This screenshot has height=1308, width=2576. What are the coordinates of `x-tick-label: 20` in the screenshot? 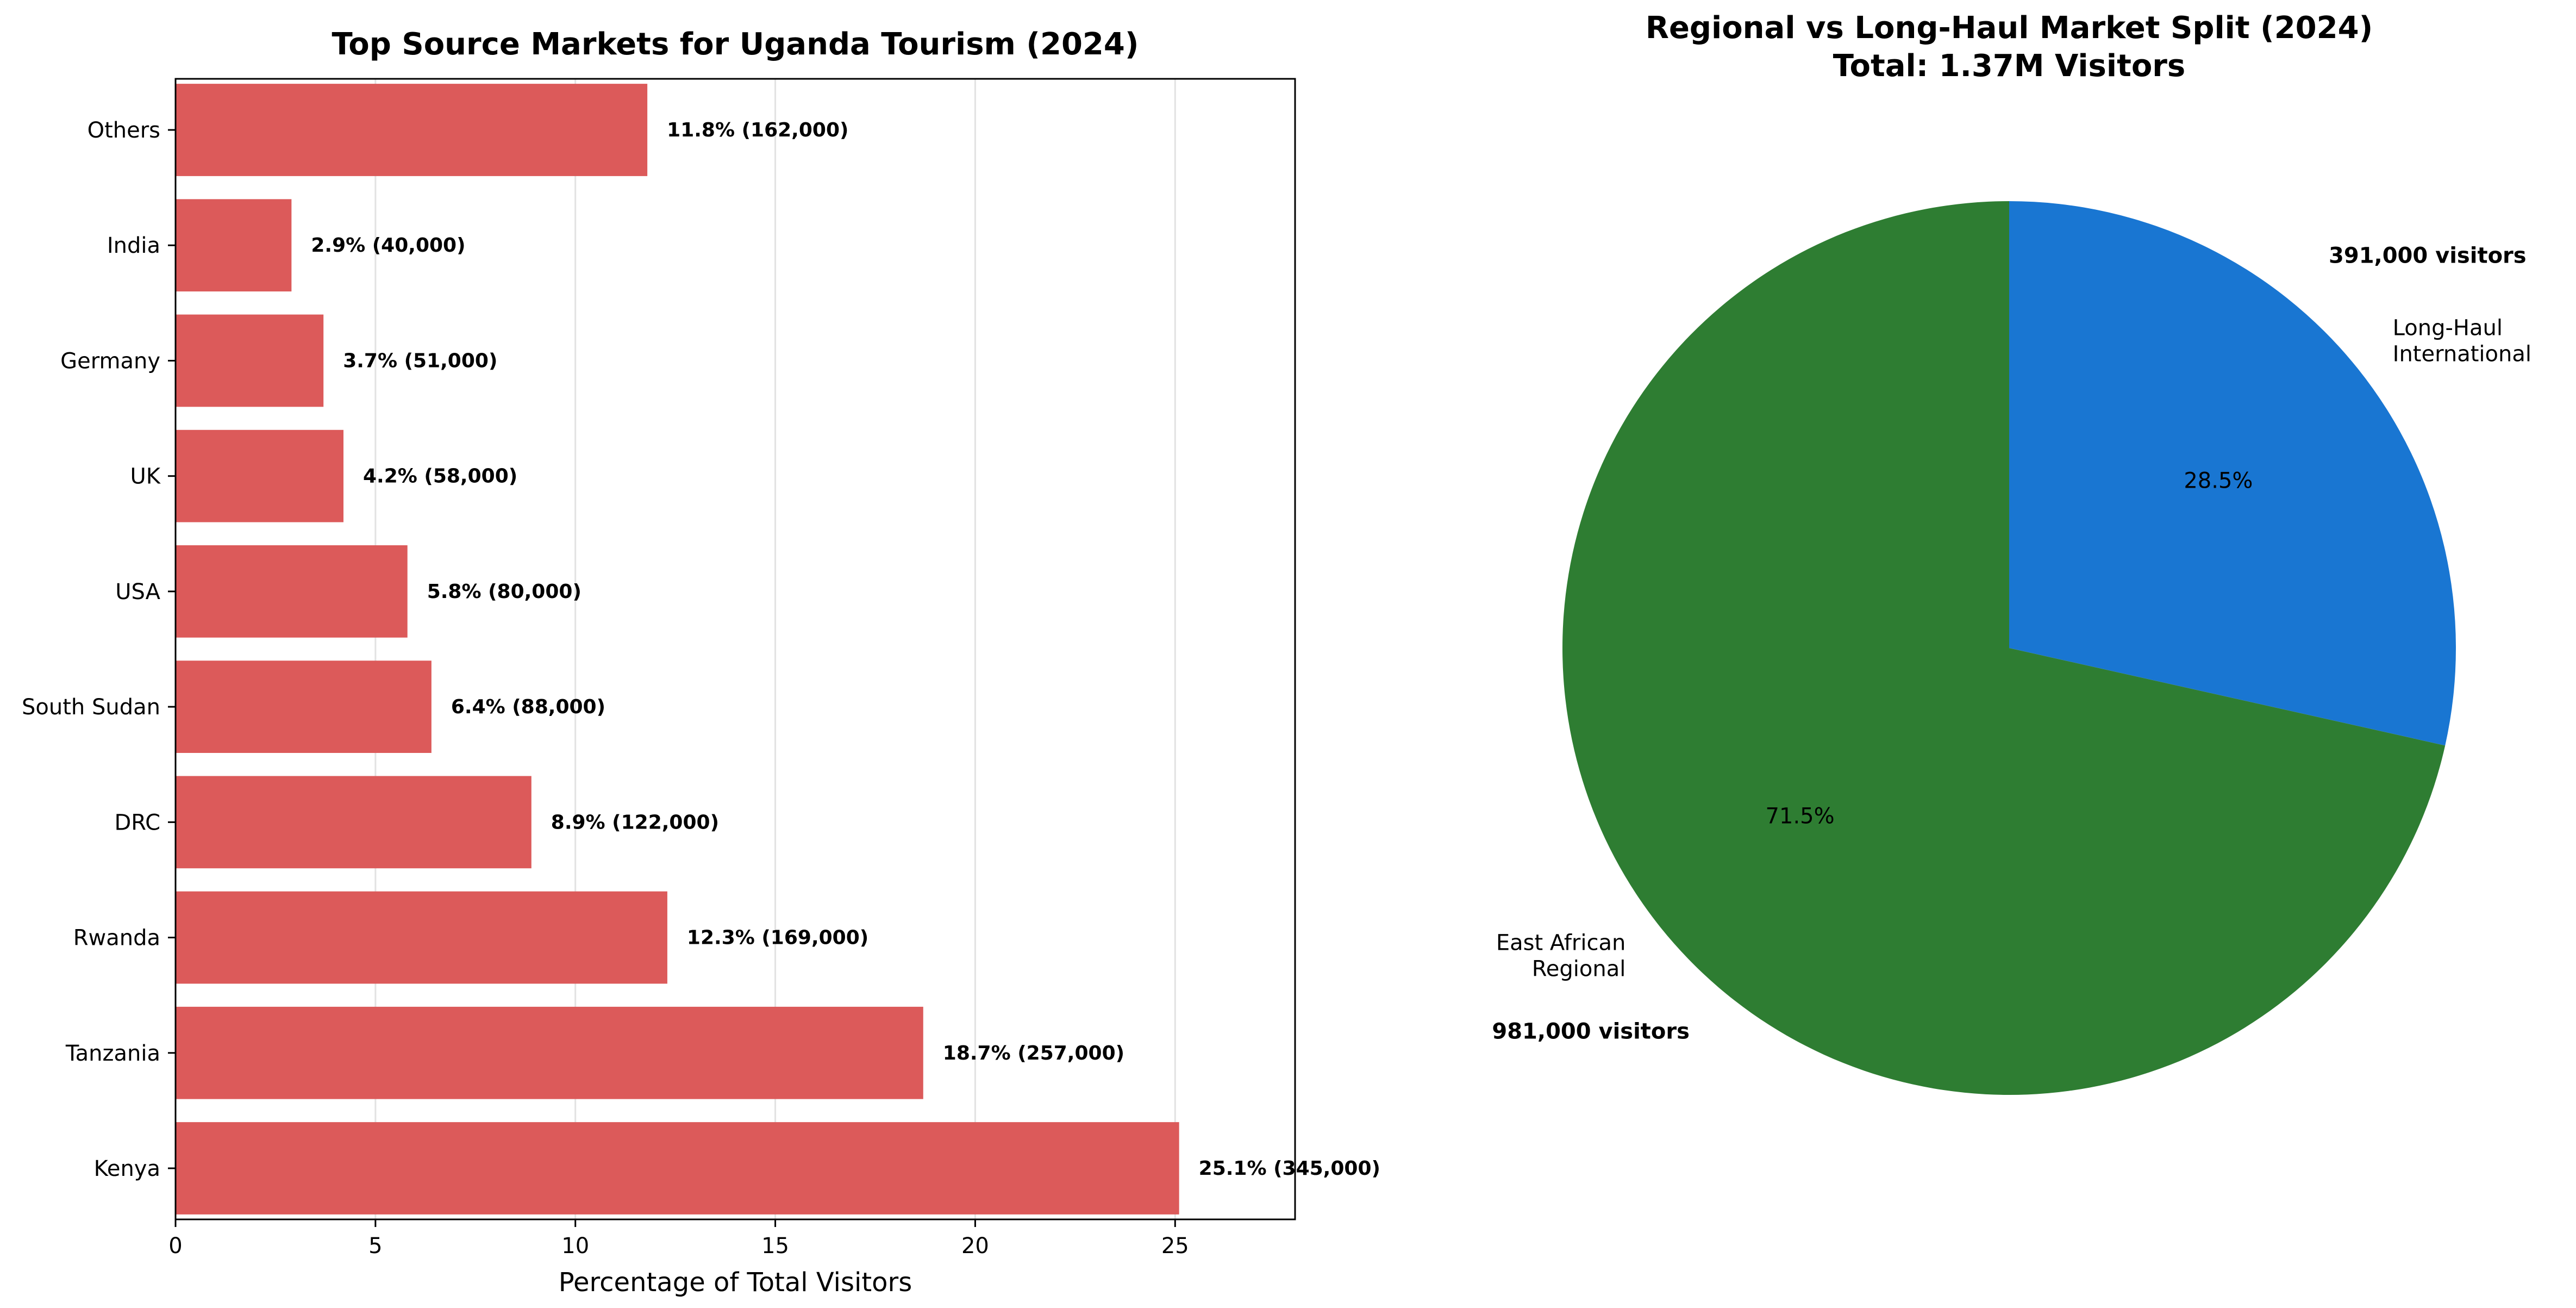 It's located at (975, 1246).